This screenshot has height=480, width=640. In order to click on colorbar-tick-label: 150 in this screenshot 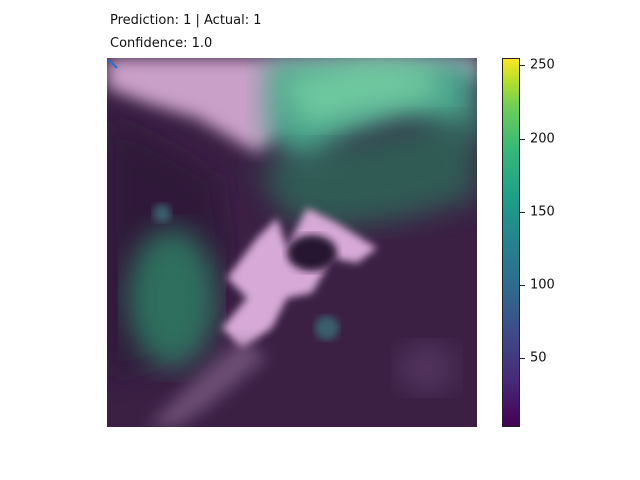, I will do `click(542, 212)`.